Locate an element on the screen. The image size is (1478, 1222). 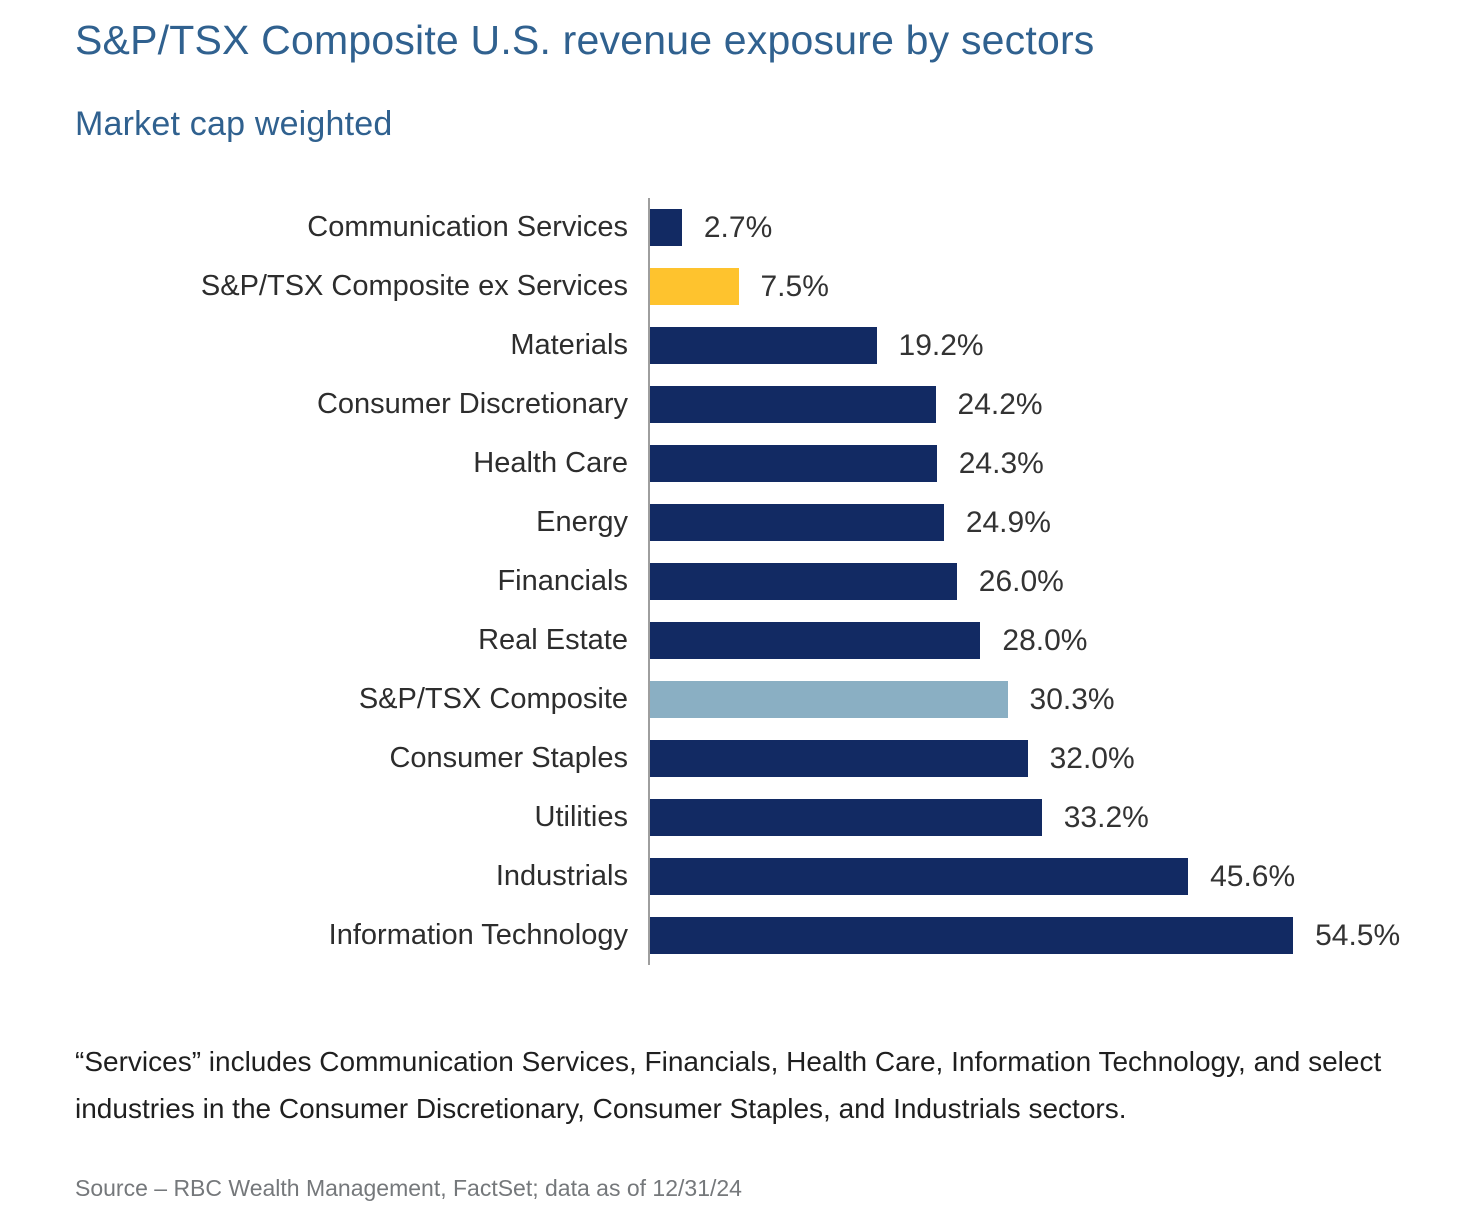
bar-row: Consumer Staples 32.0% is located at coordinates (770, 758).